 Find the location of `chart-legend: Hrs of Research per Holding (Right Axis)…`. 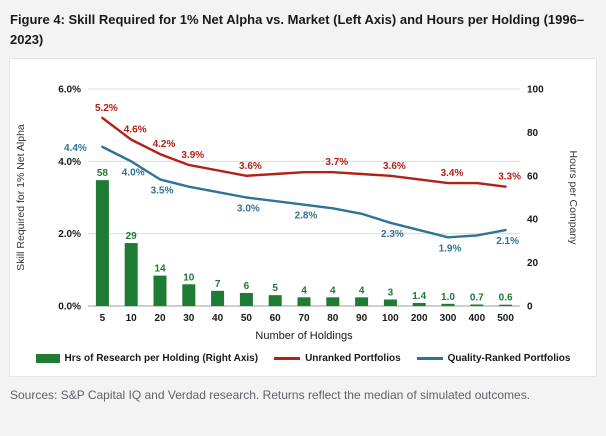

chart-legend: Hrs of Research per Holding (Right Axis)… is located at coordinates (303, 358).